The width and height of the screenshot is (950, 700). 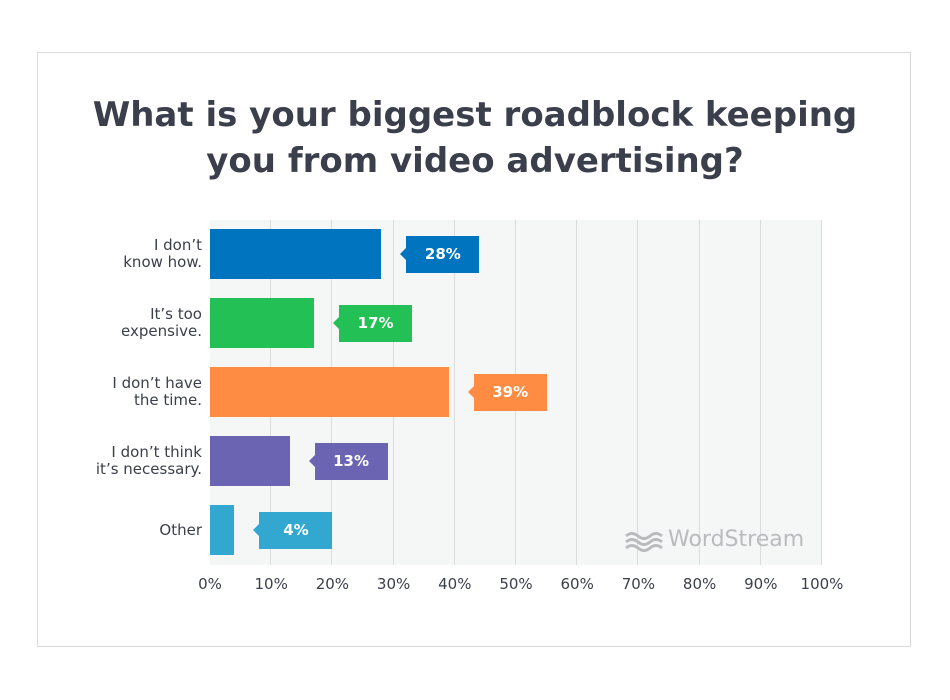 What do you see at coordinates (516, 584) in the screenshot?
I see `x-tick-label: 50%` at bounding box center [516, 584].